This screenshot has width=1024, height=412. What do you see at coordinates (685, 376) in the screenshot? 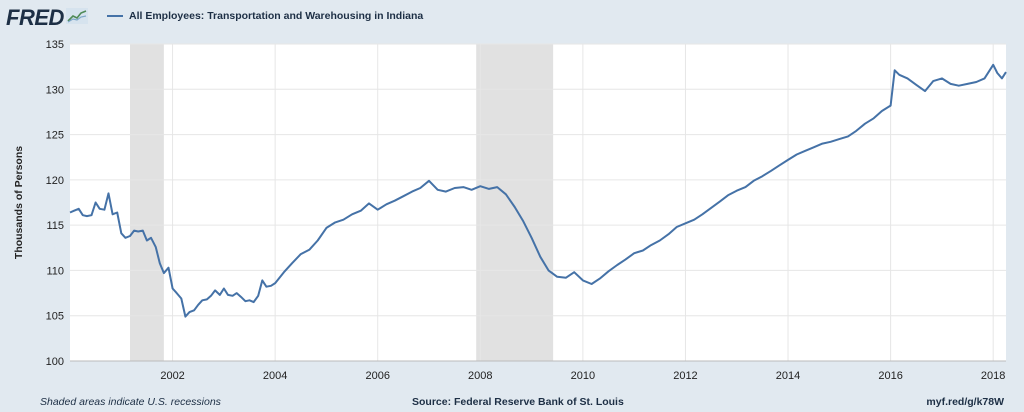
I see `x-tick-label: 2012` at bounding box center [685, 376].